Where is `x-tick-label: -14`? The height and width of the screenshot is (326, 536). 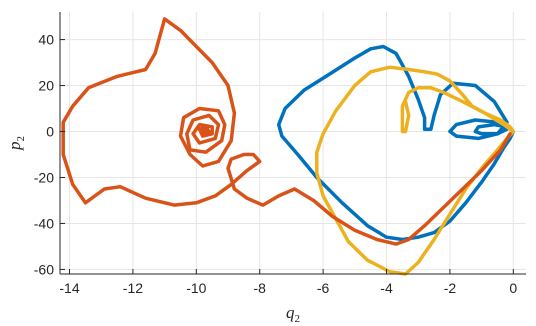
x-tick-label: -14 is located at coordinates (69, 288).